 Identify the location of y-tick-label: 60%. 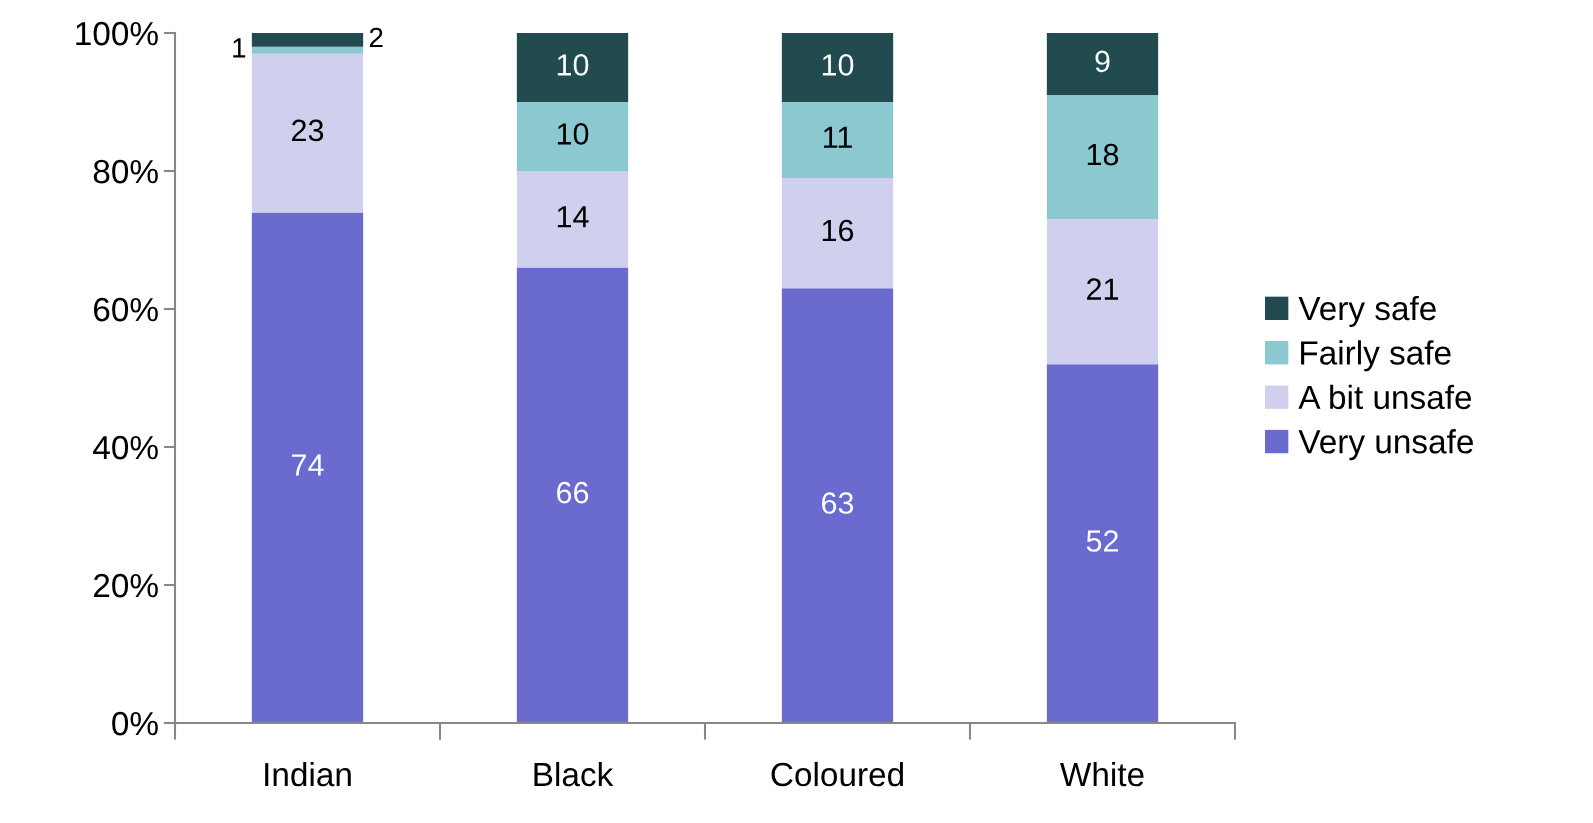
(126, 309).